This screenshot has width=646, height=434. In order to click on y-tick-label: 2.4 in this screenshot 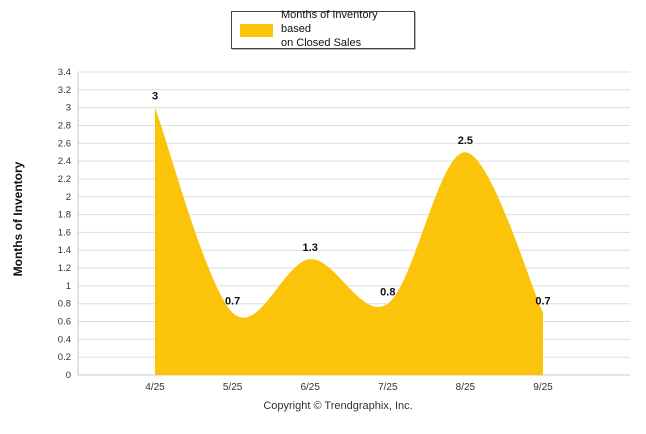, I will do `click(64, 161)`.